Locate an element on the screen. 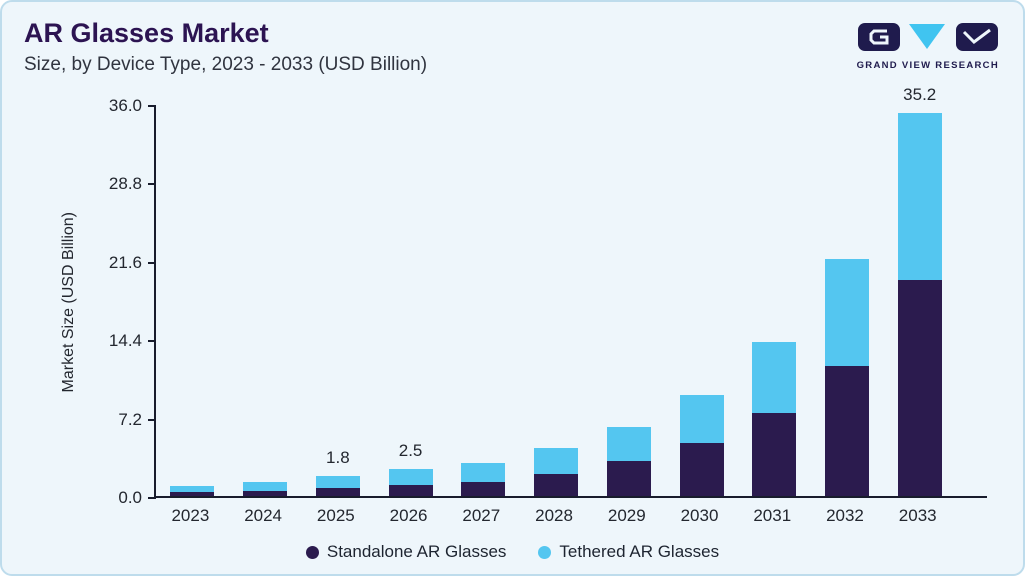 The width and height of the screenshot is (1025, 576). legend-item: Tethered AR Glasses is located at coordinates (628, 552).